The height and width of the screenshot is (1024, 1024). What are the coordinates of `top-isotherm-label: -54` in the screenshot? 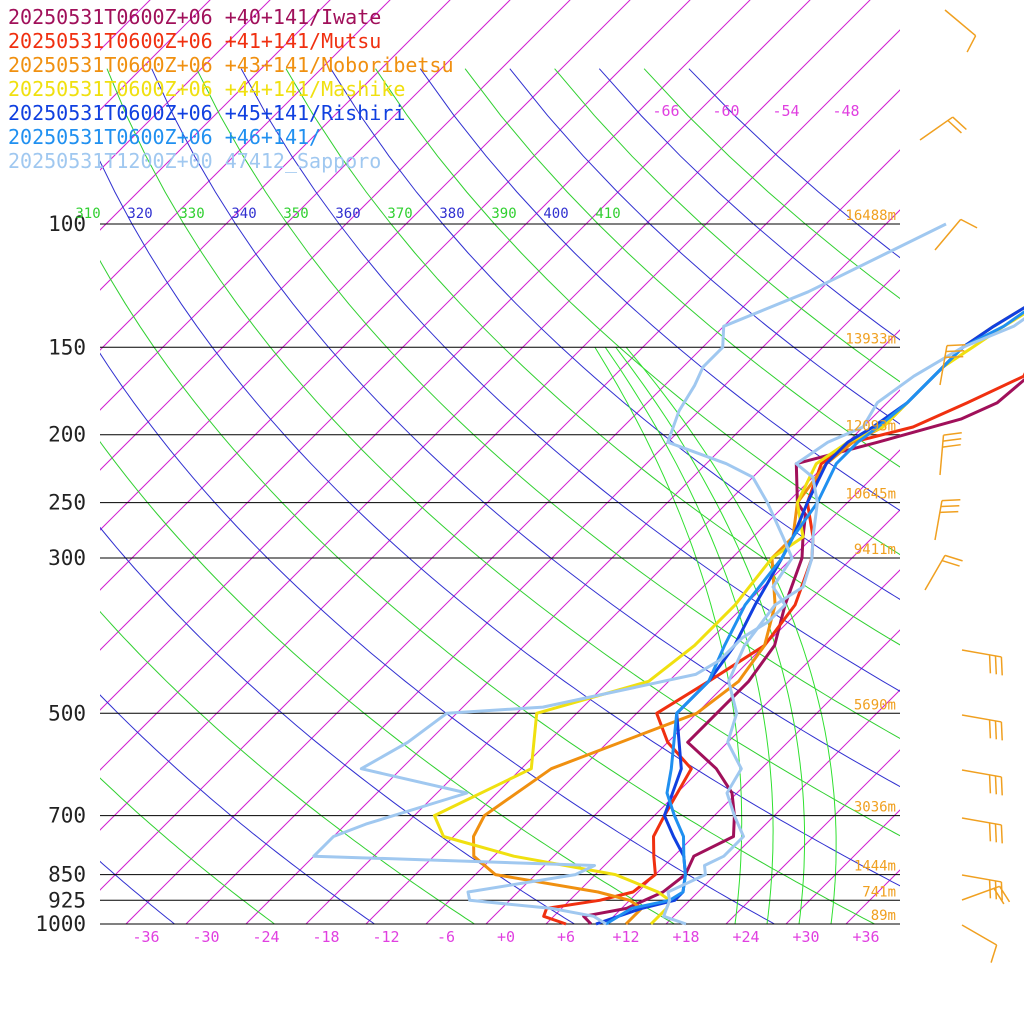 It's located at (785, 111).